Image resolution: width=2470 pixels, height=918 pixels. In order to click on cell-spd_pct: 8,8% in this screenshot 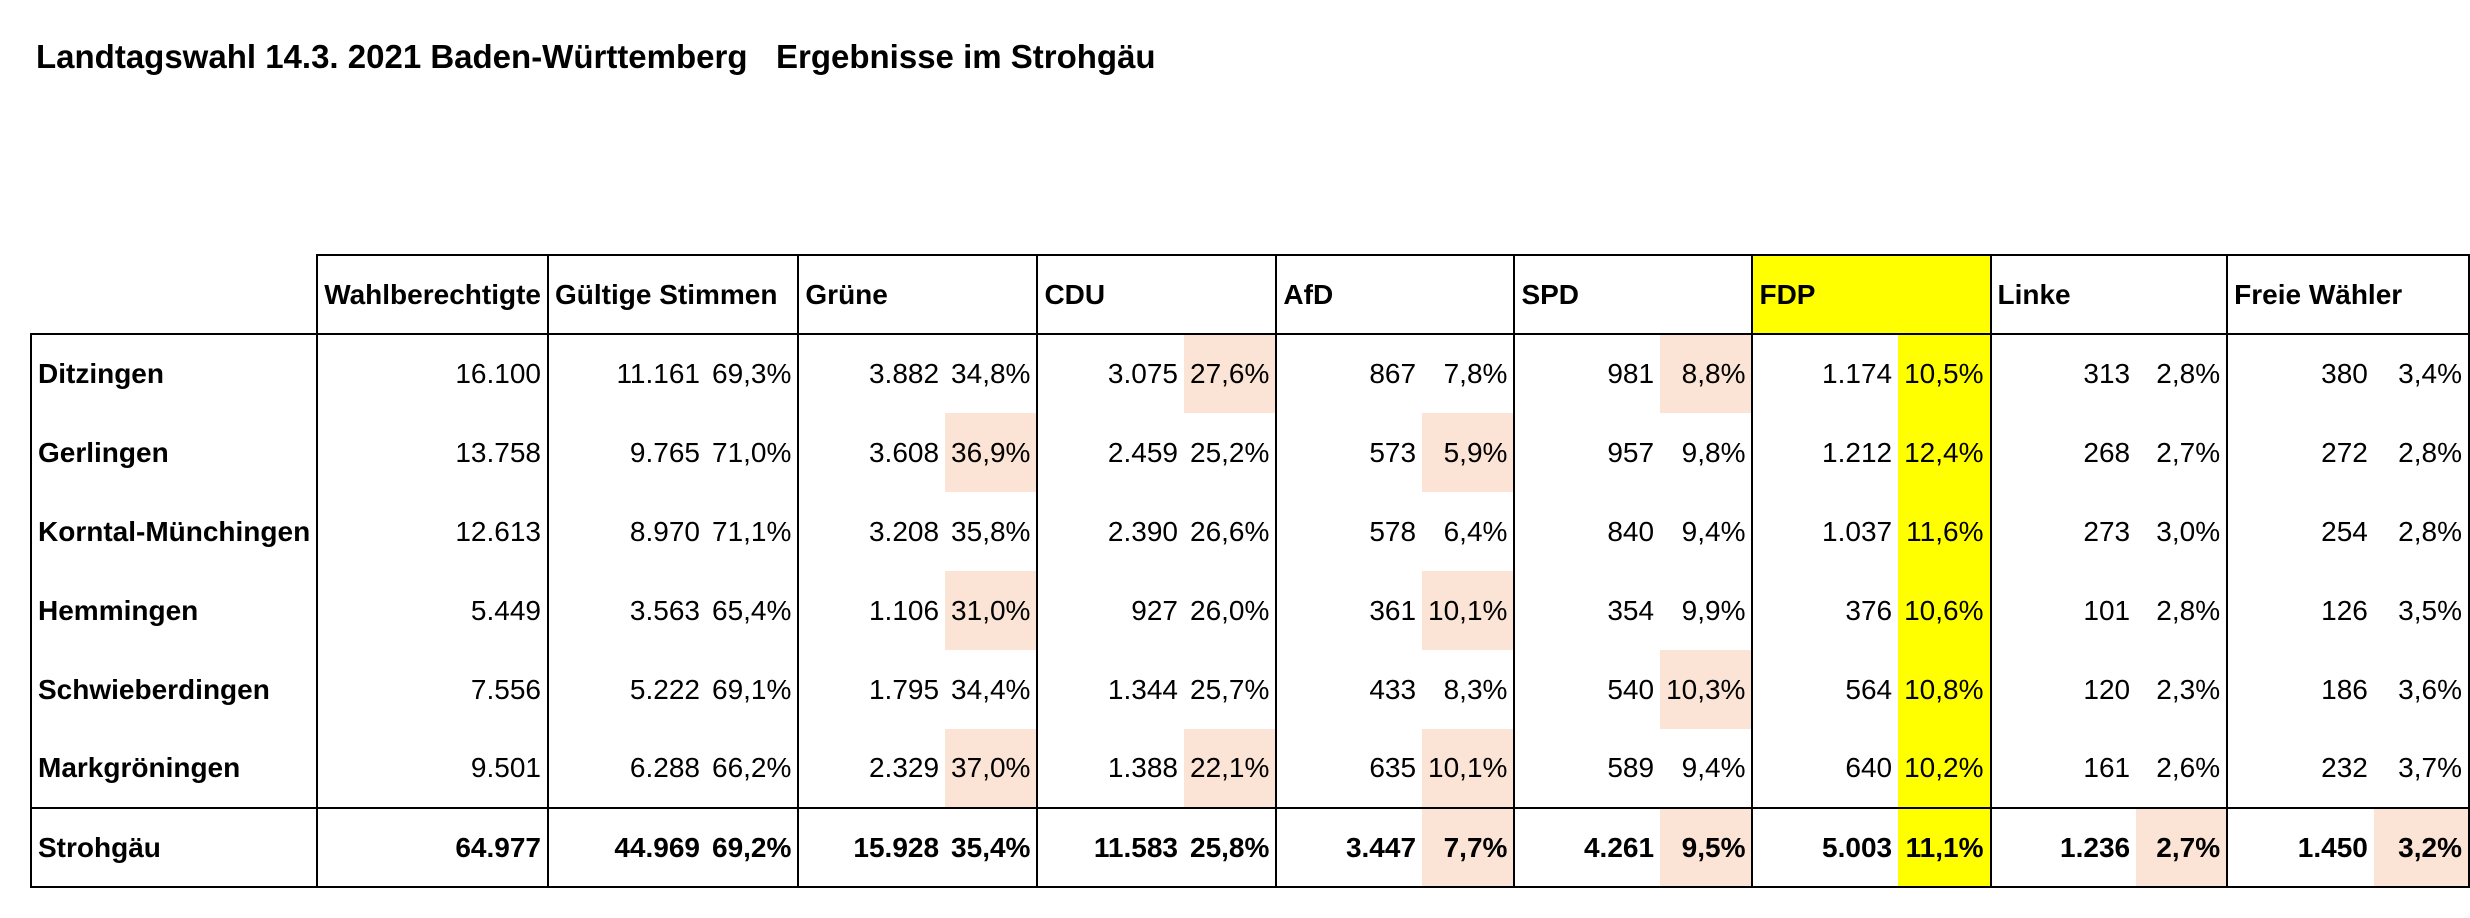, I will do `click(1707, 373)`.